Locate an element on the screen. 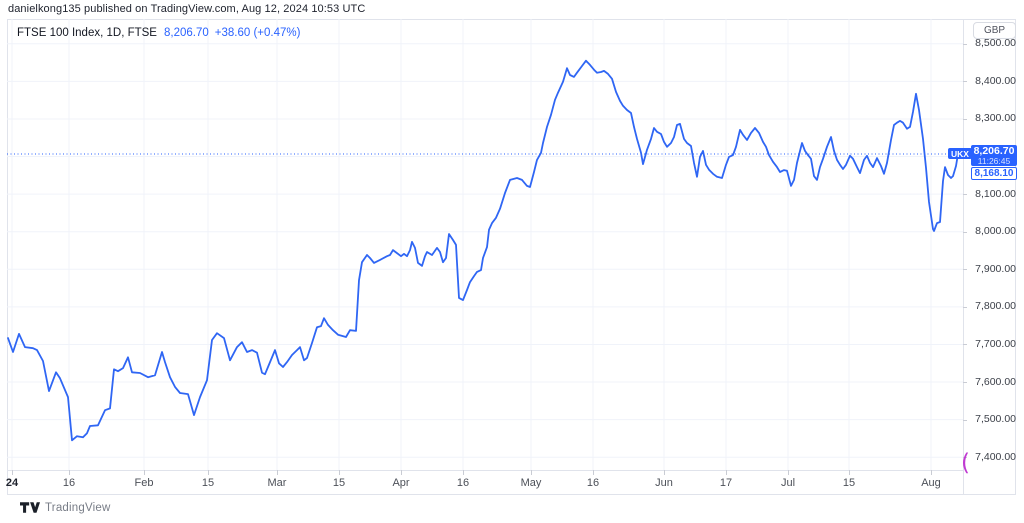 This screenshot has height=523, width=1024. last-price-value: 8,206.70 is located at coordinates (994, 151).